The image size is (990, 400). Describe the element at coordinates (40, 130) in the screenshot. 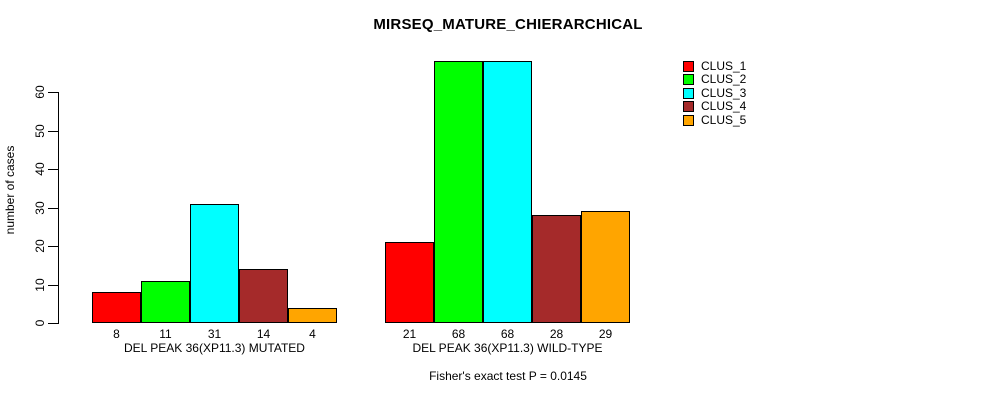

I see `y-tick-label: 50` at that location.